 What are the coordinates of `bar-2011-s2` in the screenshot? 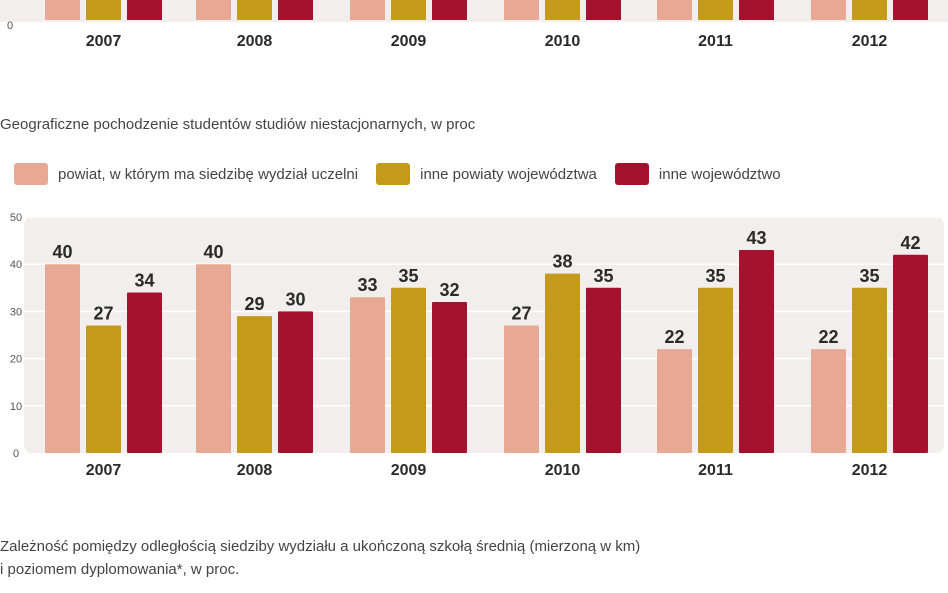 It's located at (715, 370).